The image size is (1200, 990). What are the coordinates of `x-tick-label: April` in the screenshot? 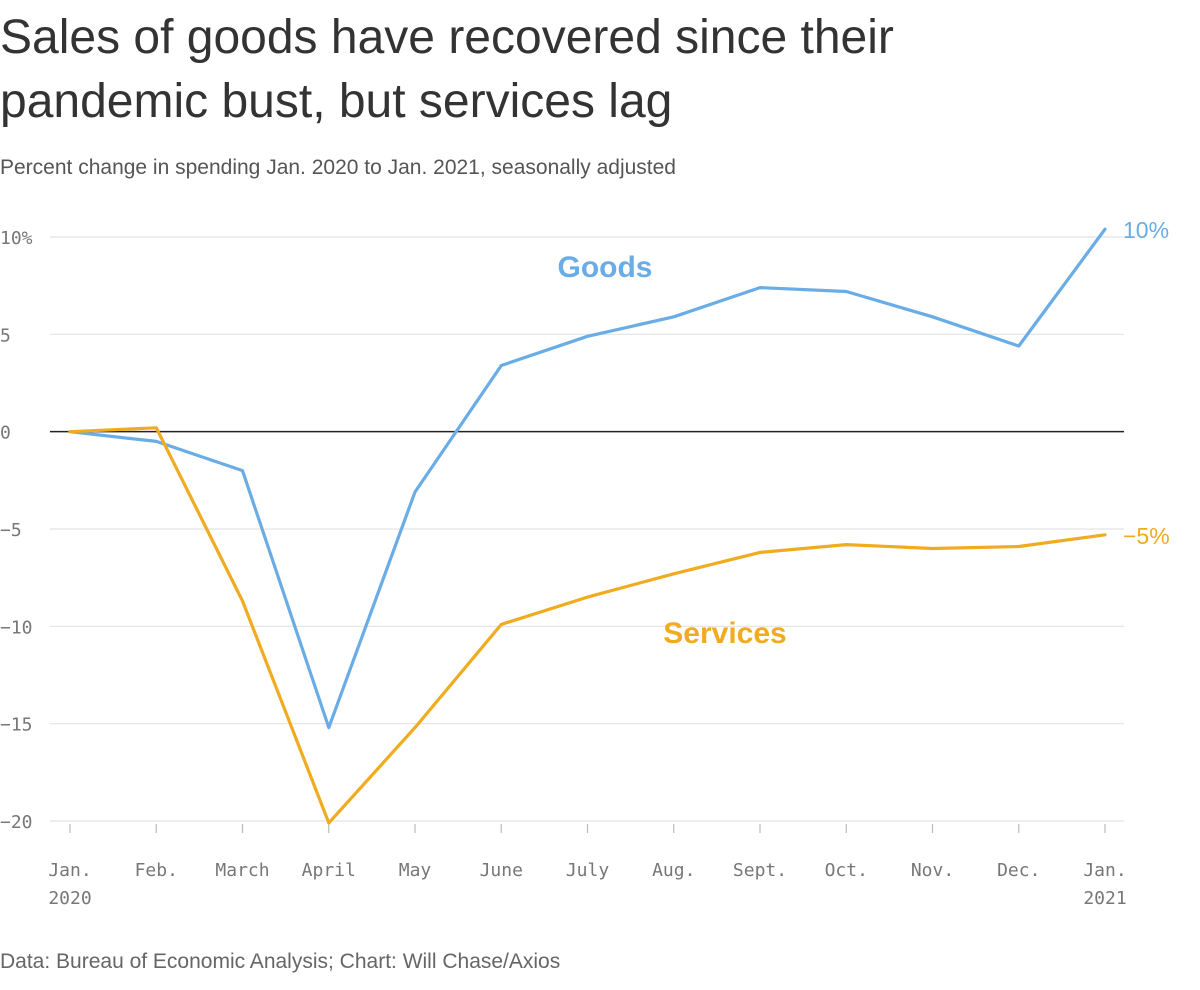 It's located at (329, 870).